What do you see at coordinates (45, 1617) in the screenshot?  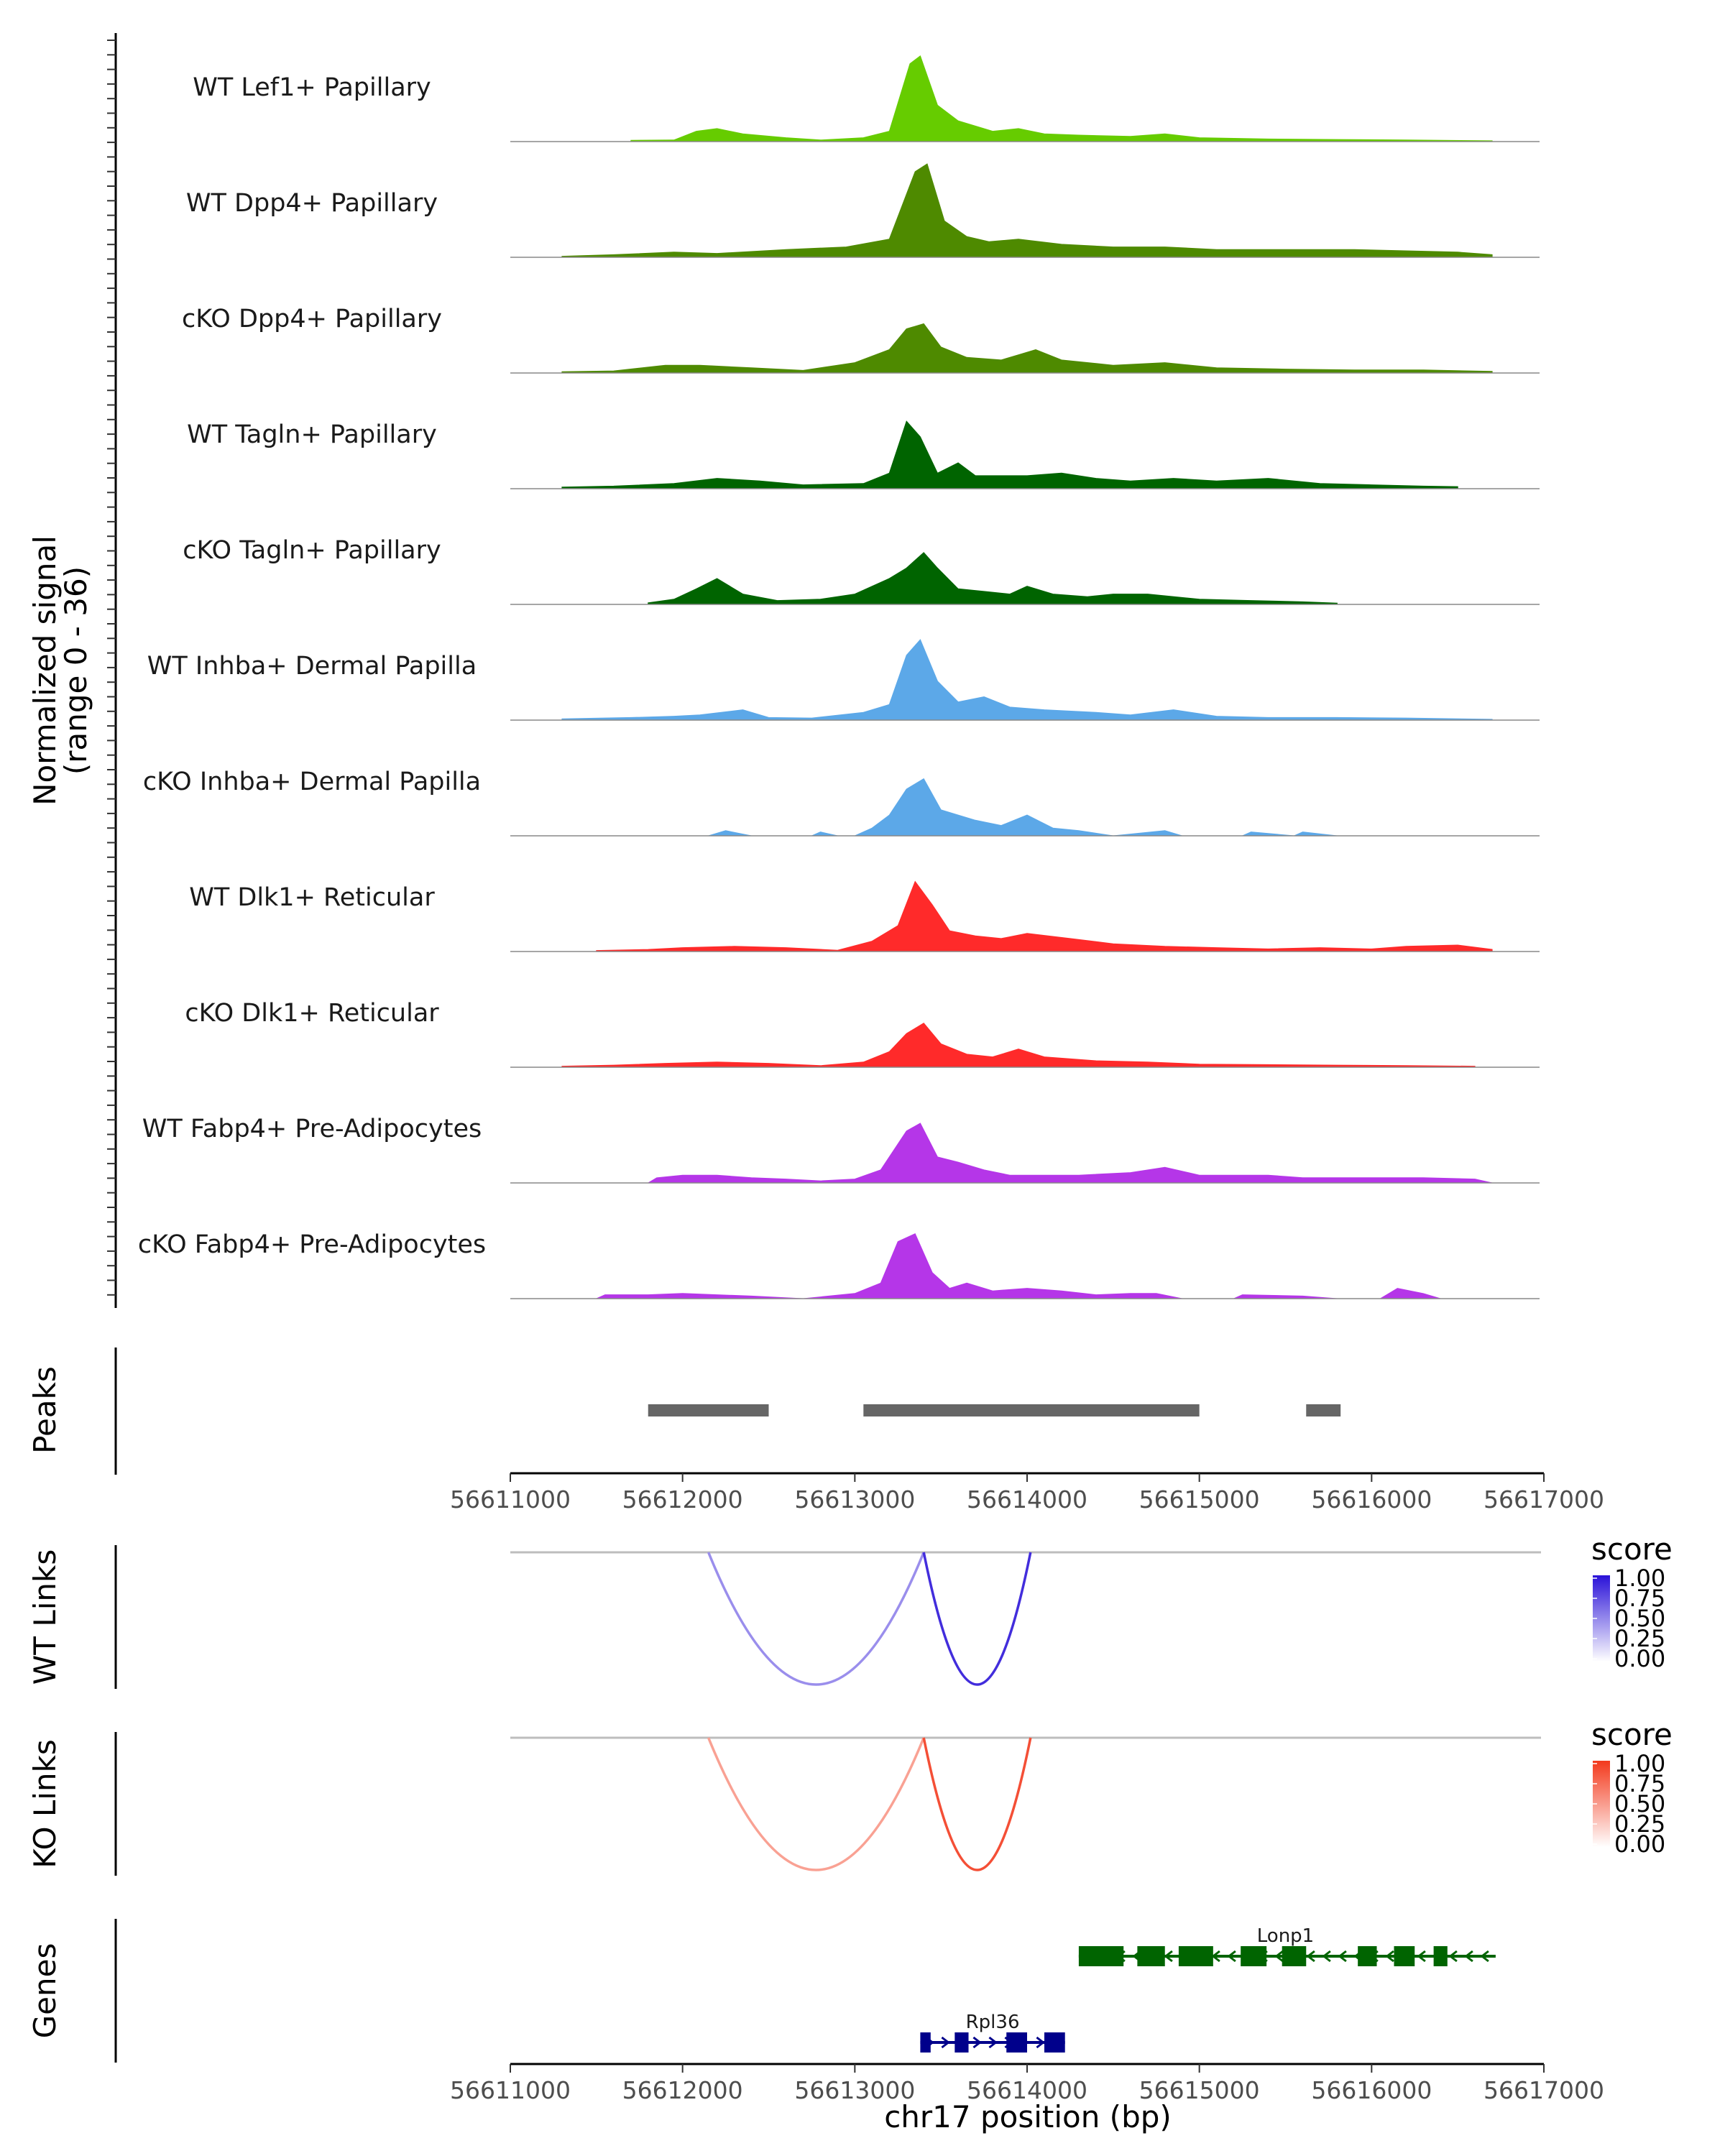 I see `wt-links-track-label: WT Links` at bounding box center [45, 1617].